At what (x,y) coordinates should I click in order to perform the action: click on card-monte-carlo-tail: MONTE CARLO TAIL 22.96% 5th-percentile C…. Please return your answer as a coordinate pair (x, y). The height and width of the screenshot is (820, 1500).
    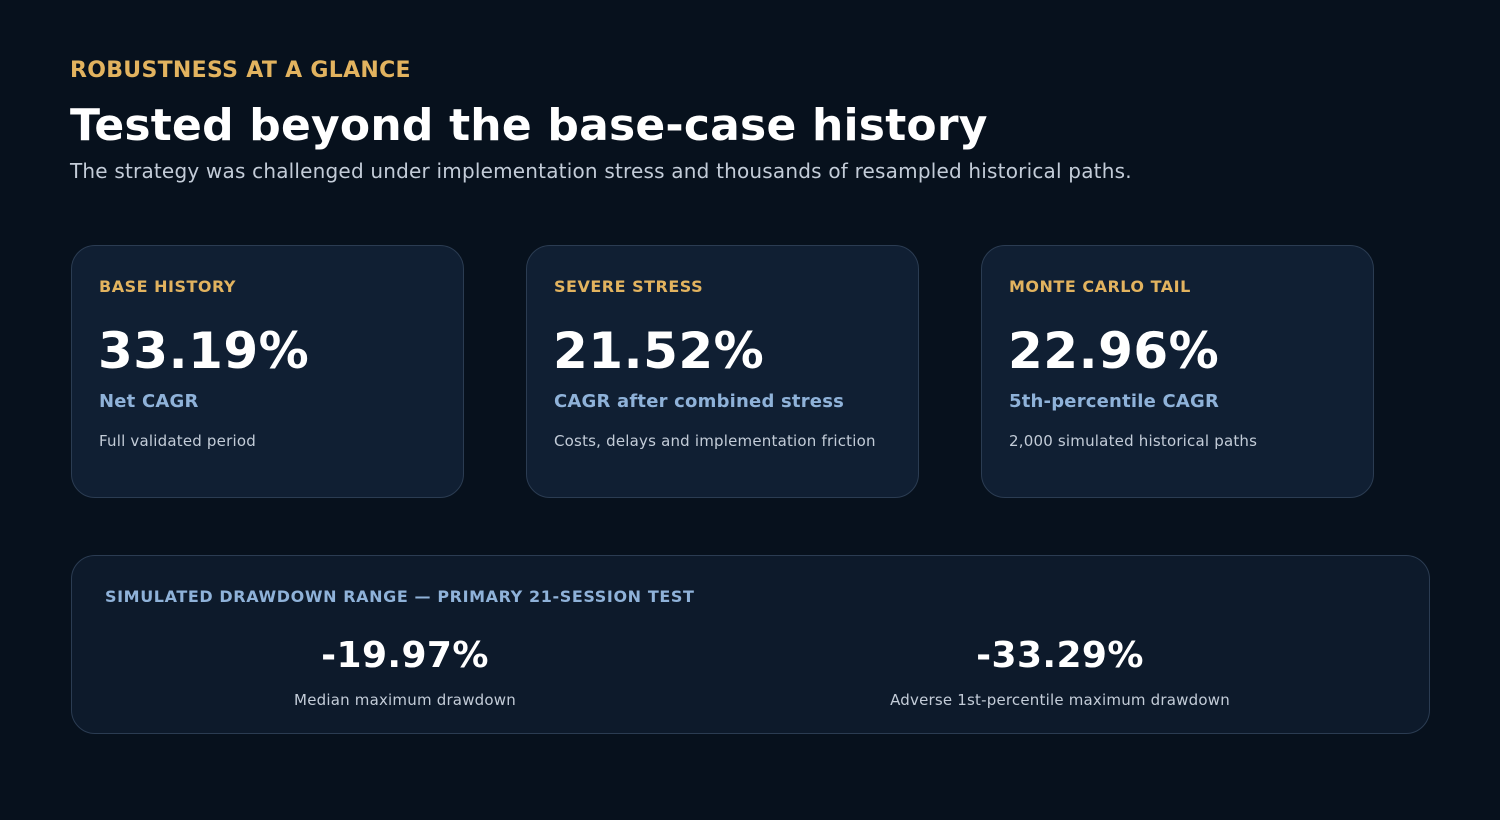
    Looking at the image, I should click on (1177, 371).